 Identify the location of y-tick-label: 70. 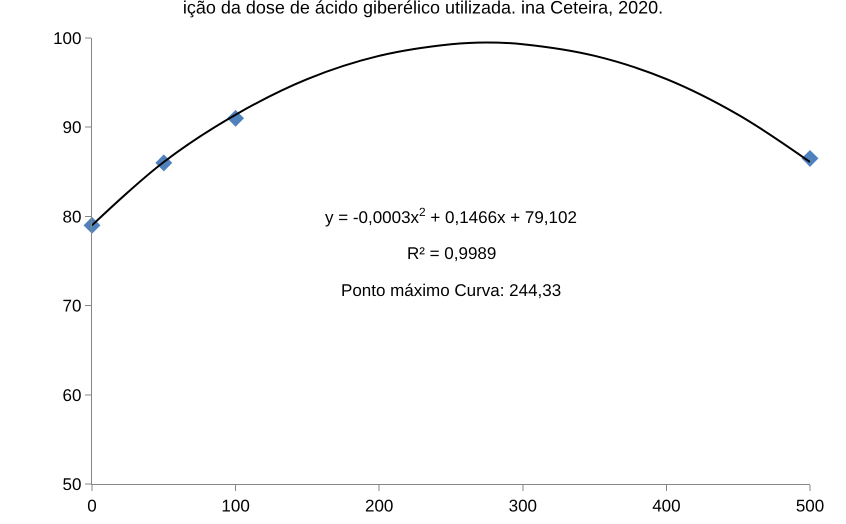
(72, 306).